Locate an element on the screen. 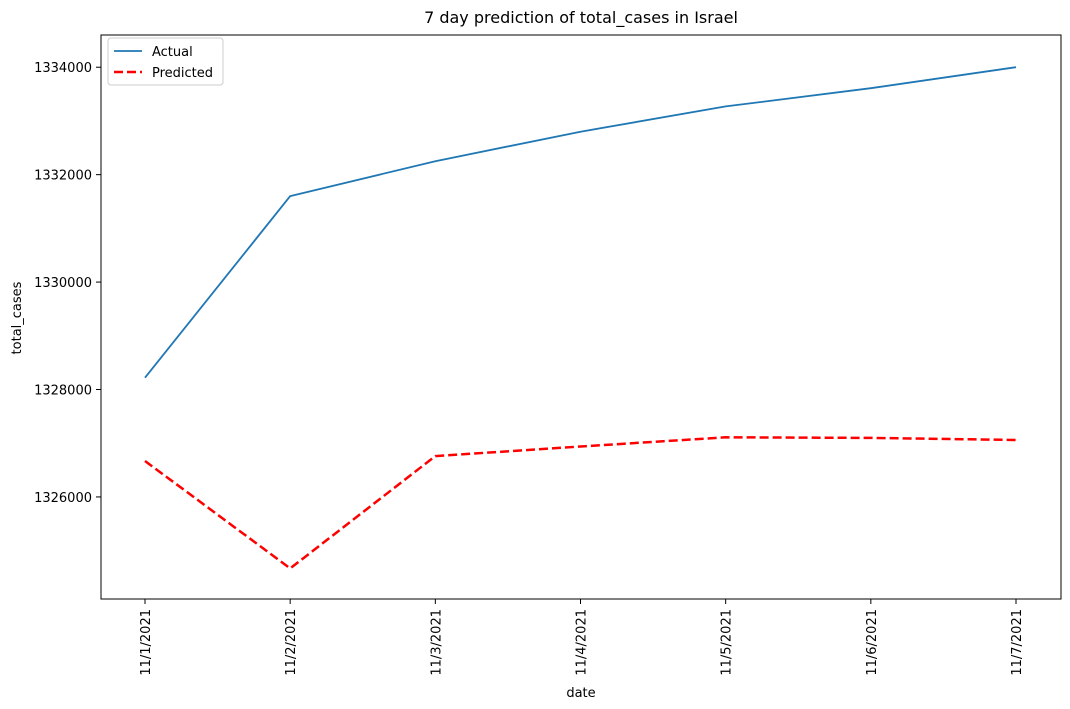 This screenshot has height=709, width=1070. x-tick-label: 11/3/2021 is located at coordinates (436, 642).